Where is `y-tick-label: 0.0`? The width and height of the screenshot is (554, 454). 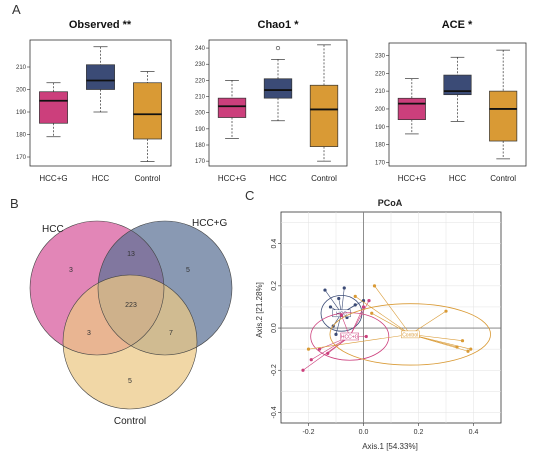 y-tick-label: 0.0 is located at coordinates (274, 328).